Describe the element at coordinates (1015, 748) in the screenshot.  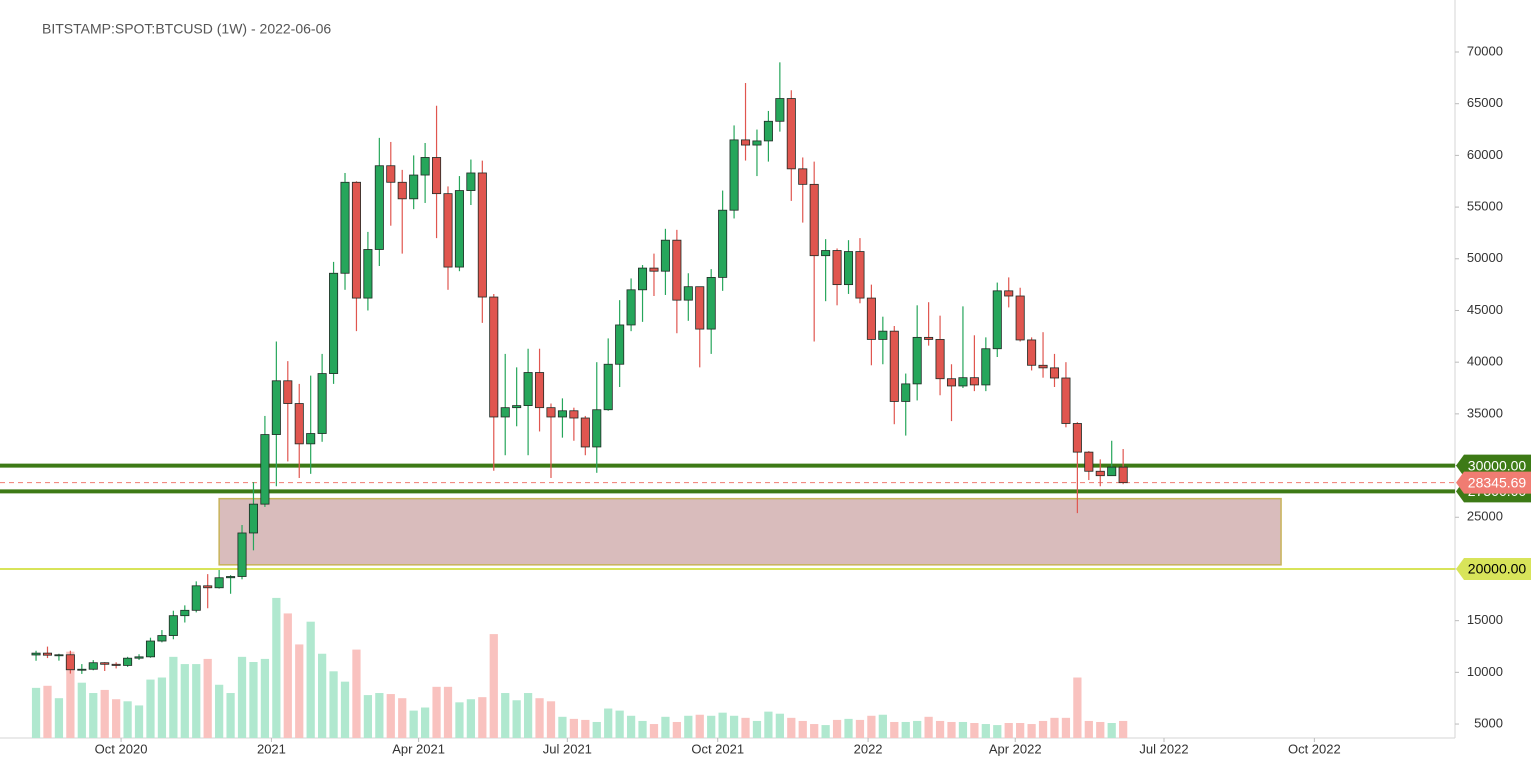
I see `x-tick-label: Apr 2022` at that location.